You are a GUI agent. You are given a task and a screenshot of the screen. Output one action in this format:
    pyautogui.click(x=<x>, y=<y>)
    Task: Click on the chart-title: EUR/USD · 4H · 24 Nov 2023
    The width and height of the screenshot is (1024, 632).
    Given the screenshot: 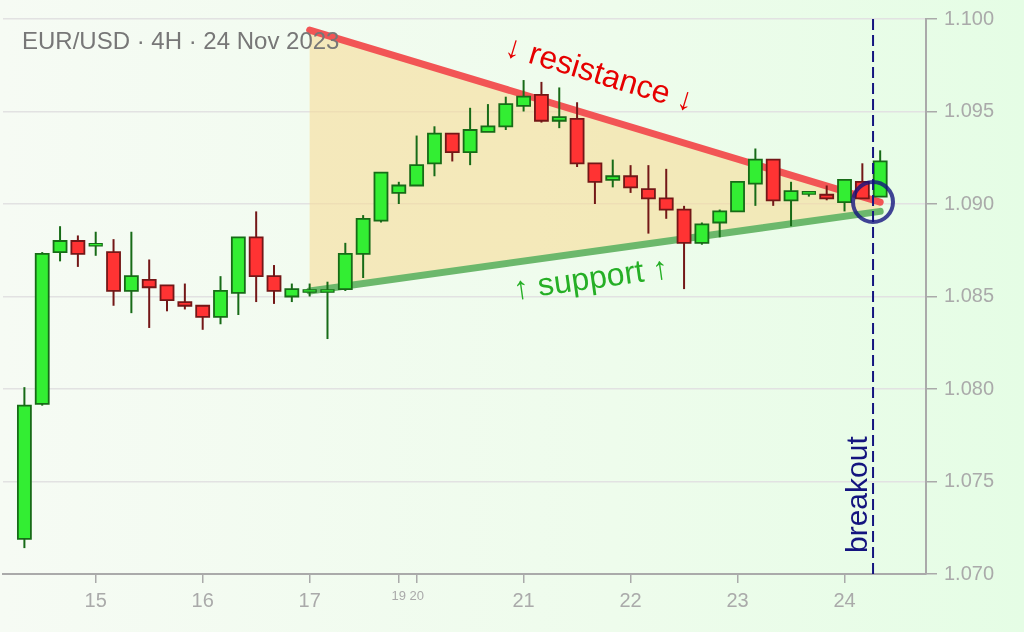 What is the action you would take?
    pyautogui.click(x=181, y=40)
    